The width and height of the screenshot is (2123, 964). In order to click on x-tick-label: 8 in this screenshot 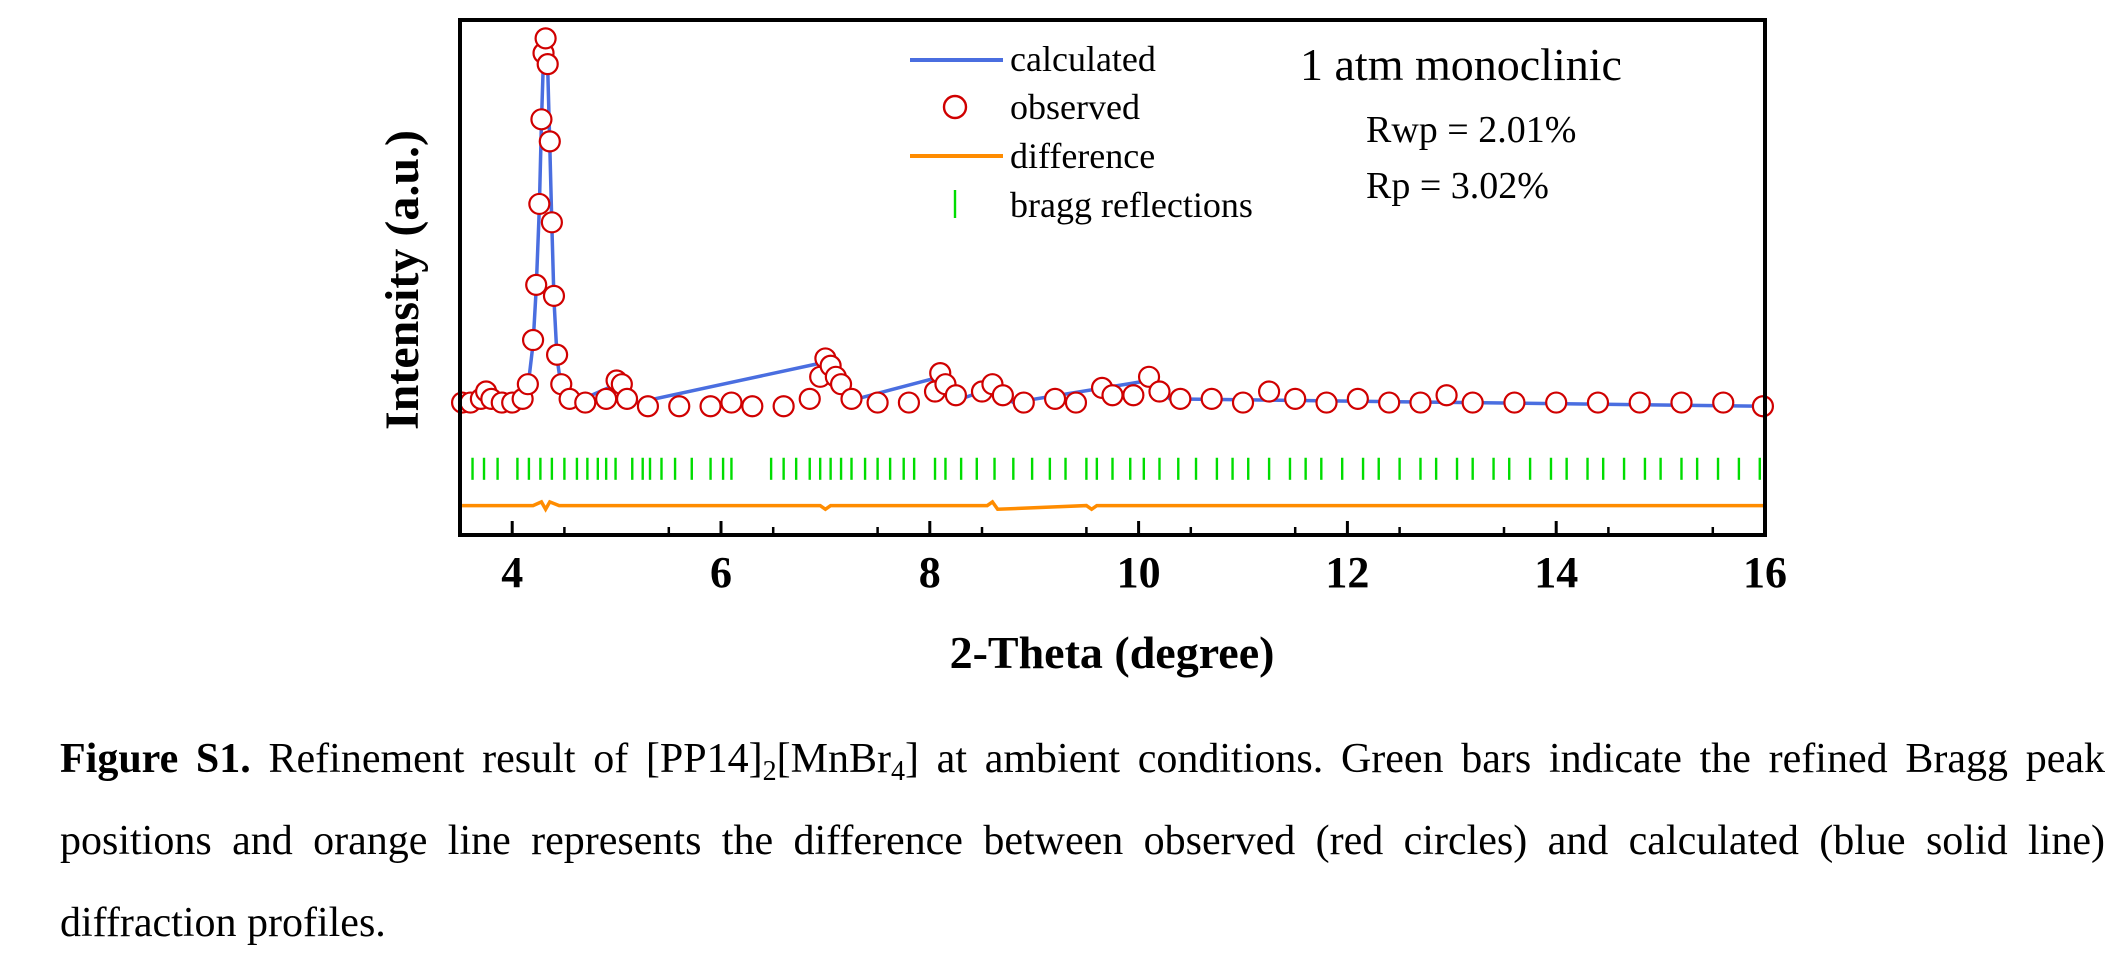, I will do `click(930, 572)`.